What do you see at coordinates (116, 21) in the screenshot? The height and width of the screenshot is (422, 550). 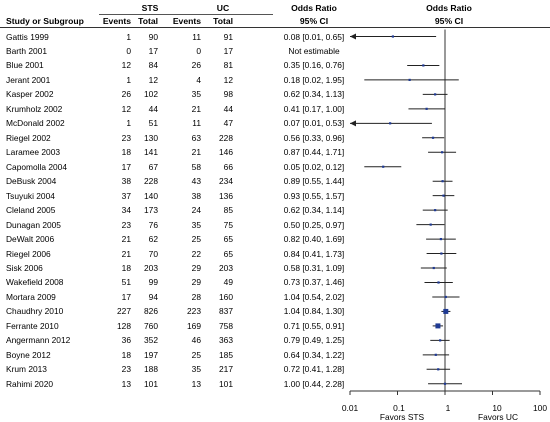 I see `events1-header: Events` at bounding box center [116, 21].